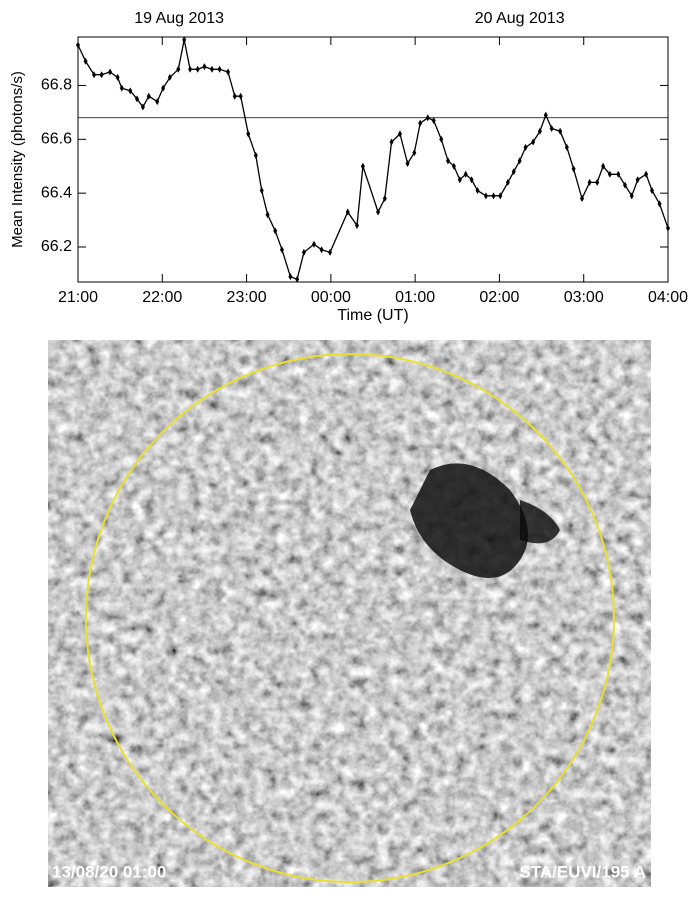 The height and width of the screenshot is (902, 694). I want to click on y-tick-label: 66.4, so click(56, 192).